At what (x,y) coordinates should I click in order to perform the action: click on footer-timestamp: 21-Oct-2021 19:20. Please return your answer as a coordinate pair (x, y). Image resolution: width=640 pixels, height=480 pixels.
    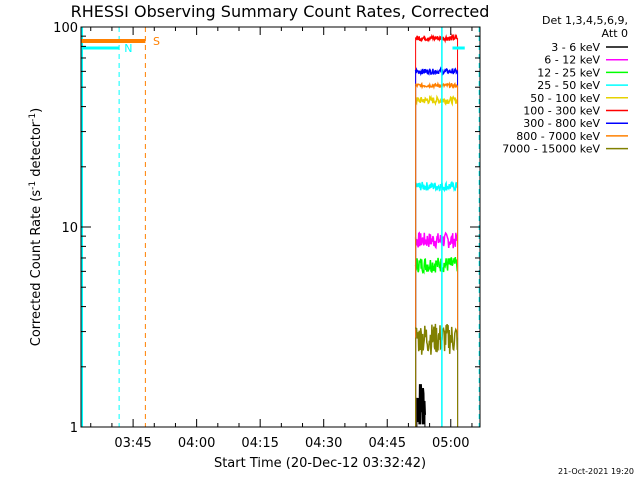
    Looking at the image, I should click on (596, 471).